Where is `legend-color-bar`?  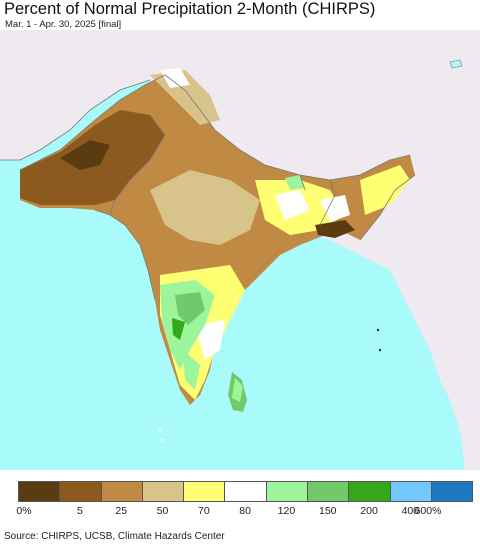 legend-color-bar is located at coordinates (246, 491).